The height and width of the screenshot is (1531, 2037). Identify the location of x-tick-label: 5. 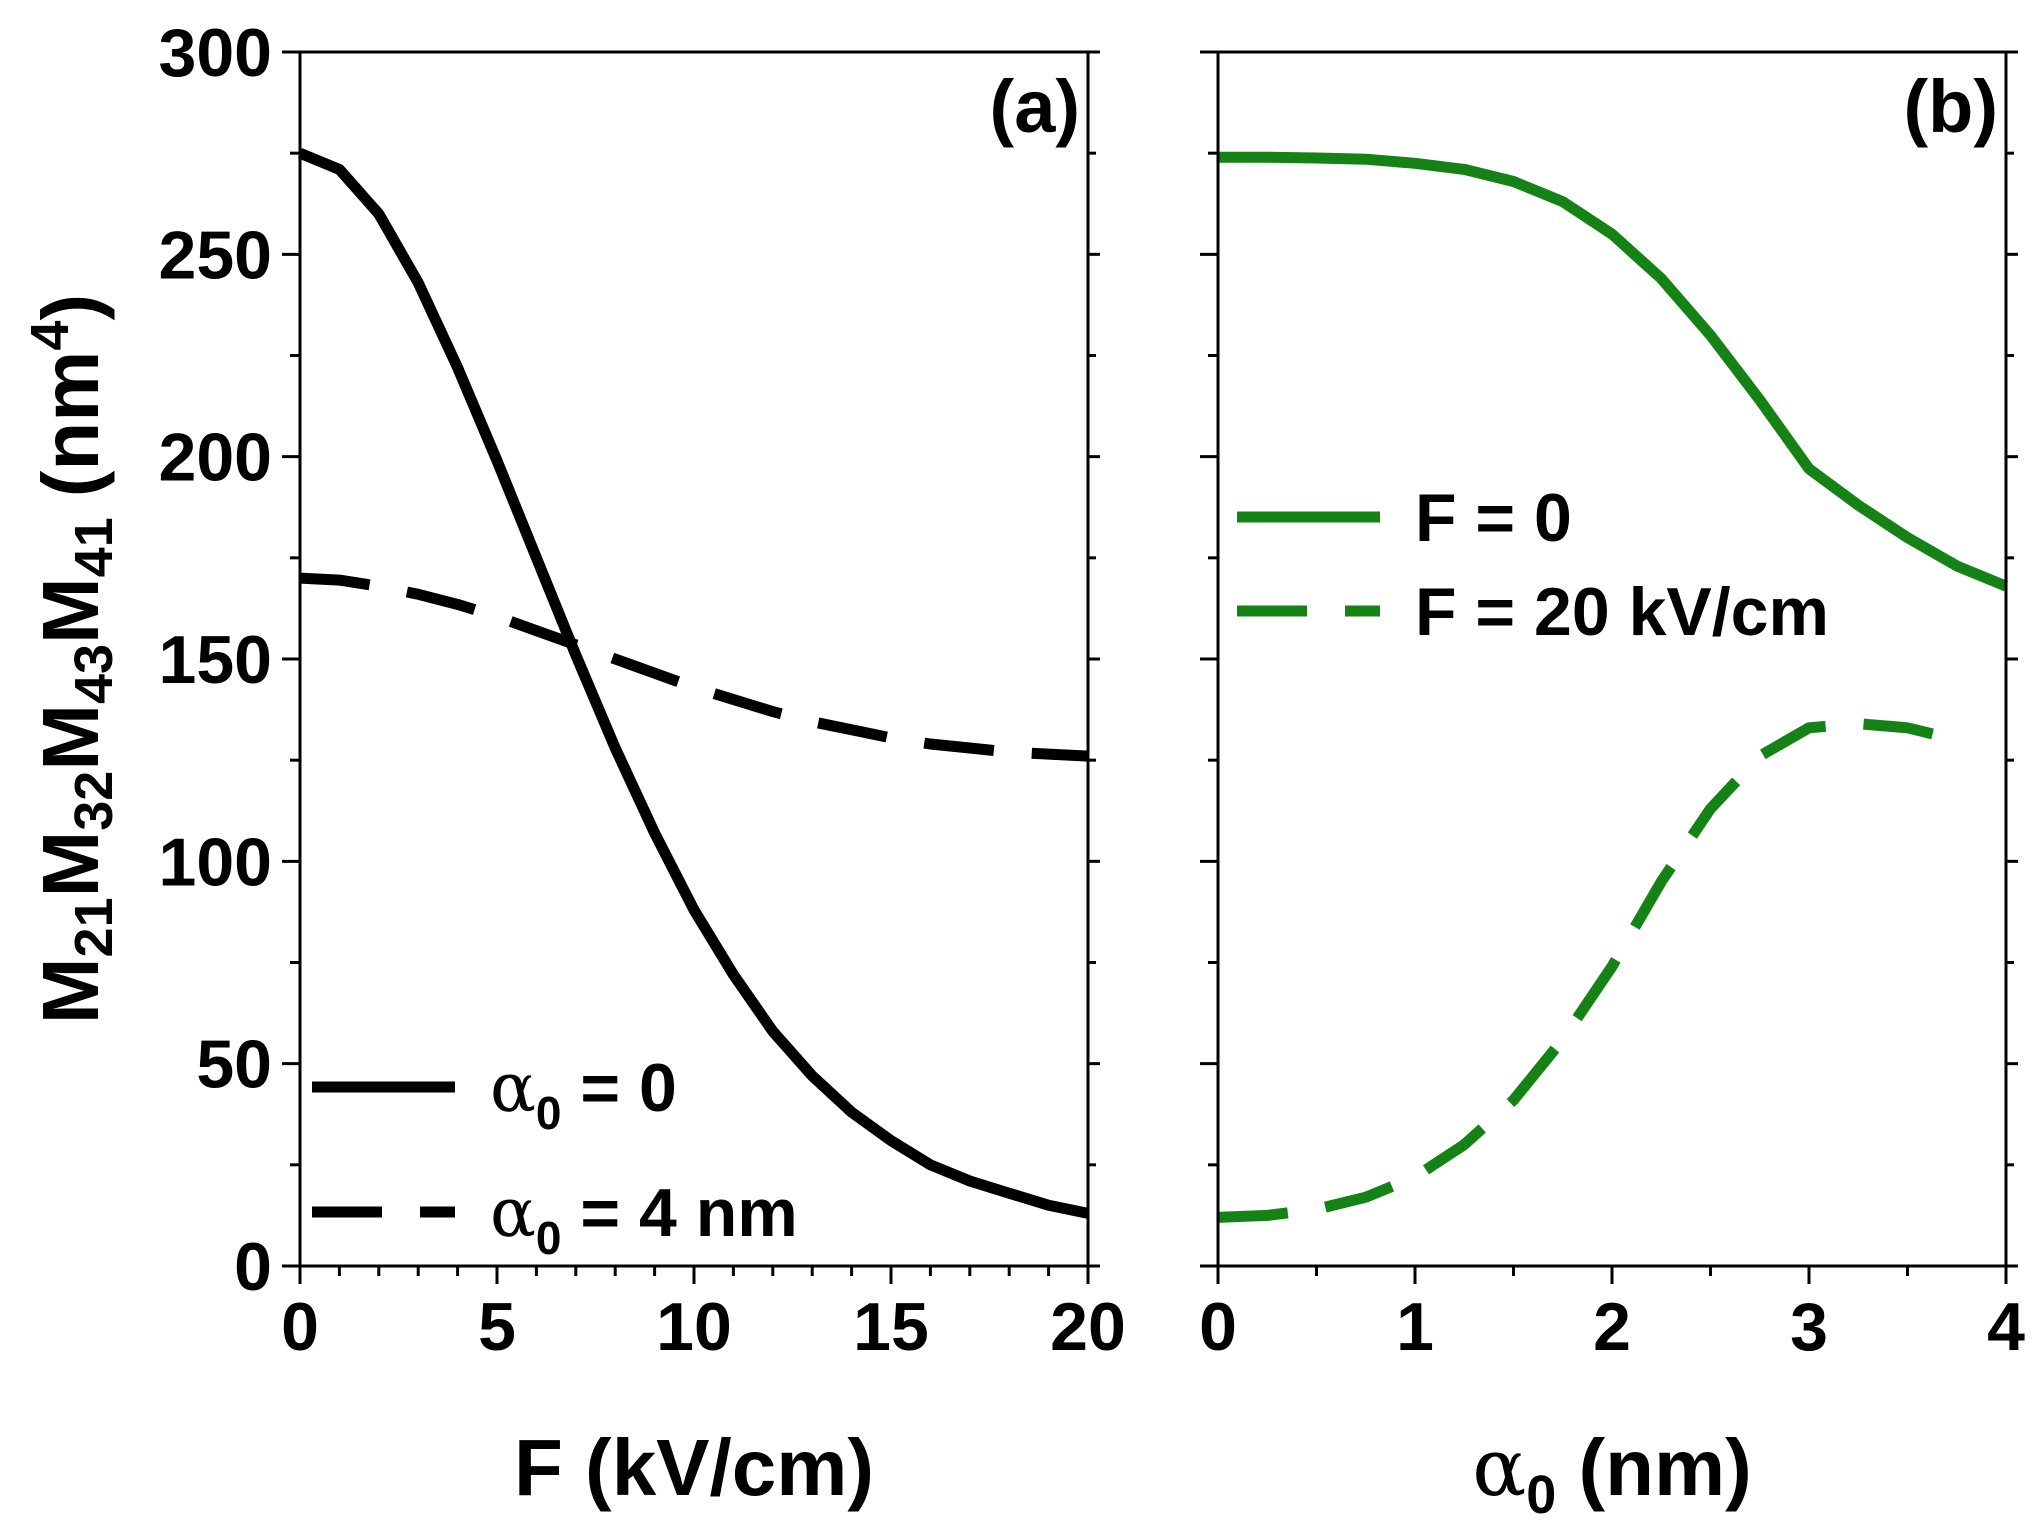
(497, 1327).